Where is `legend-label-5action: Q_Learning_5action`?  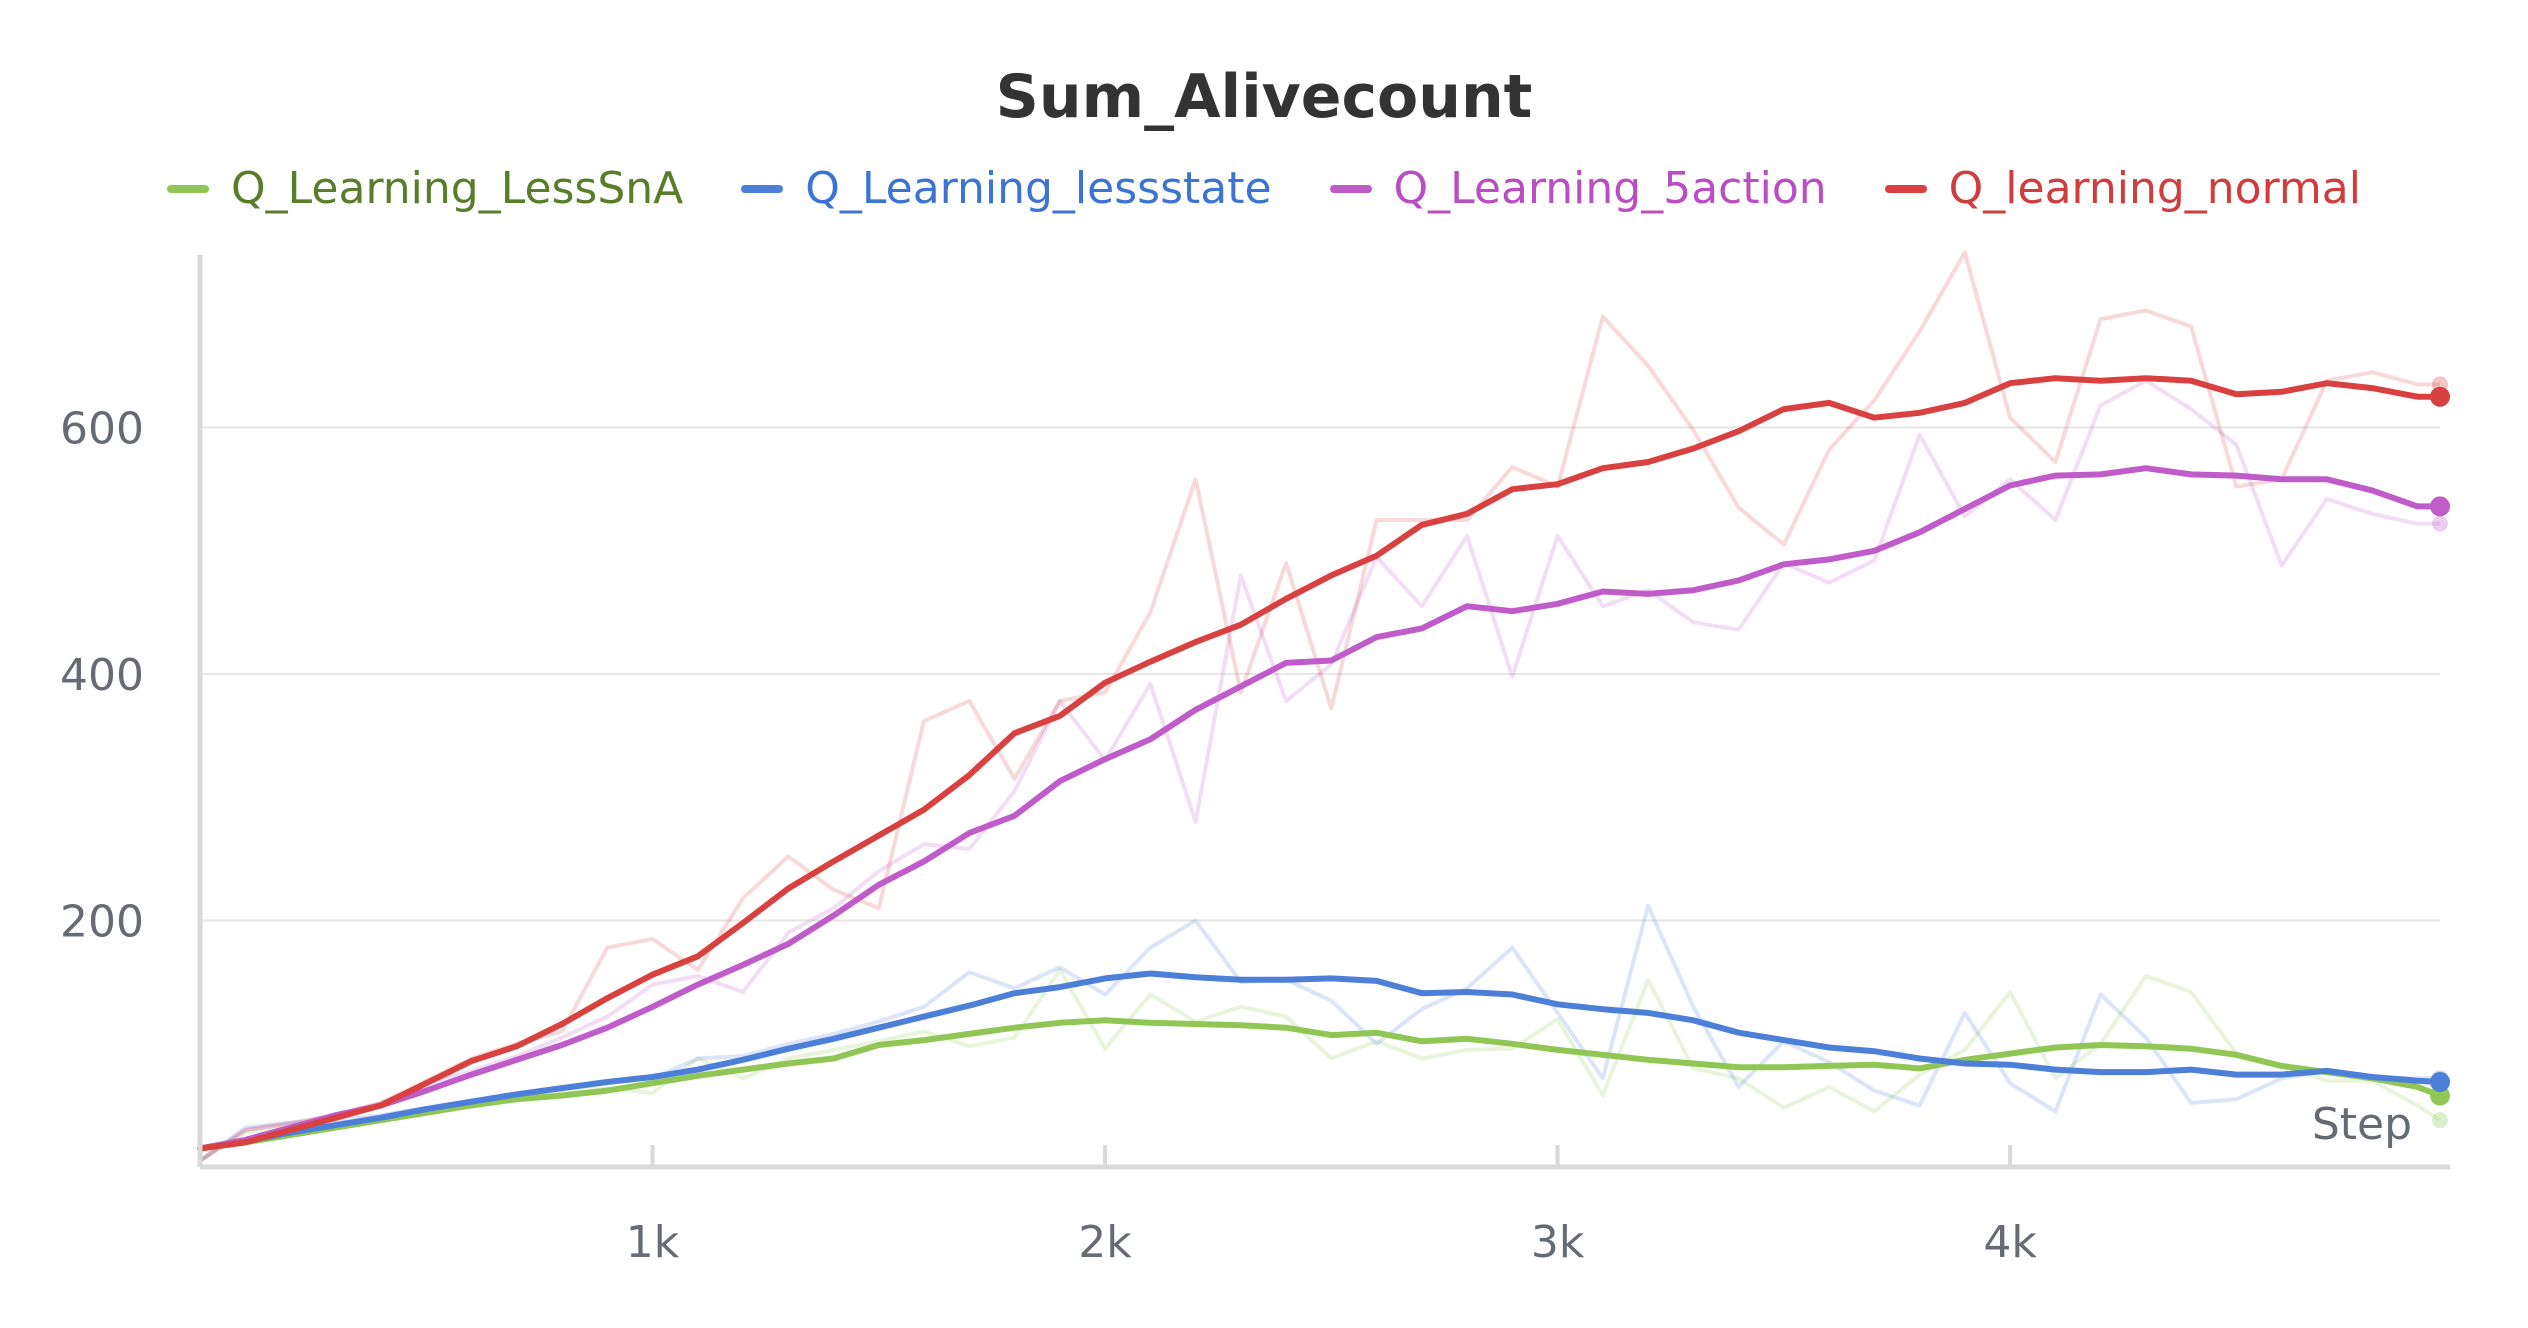 legend-label-5action: Q_Learning_5action is located at coordinates (1610, 188).